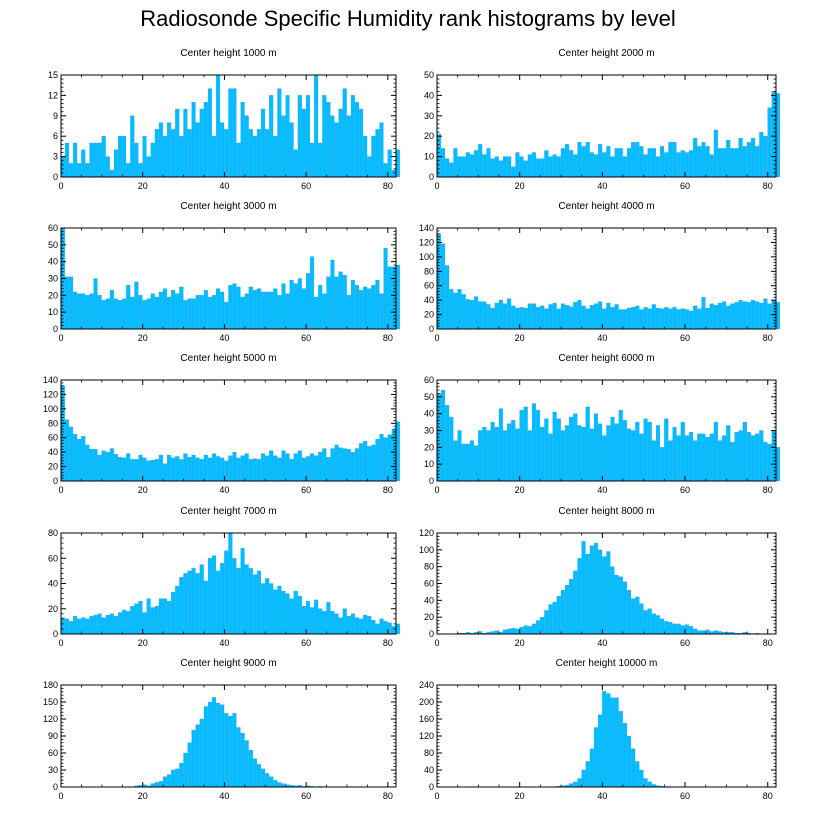  Describe the element at coordinates (228, 430) in the screenshot. I see `plot-frame` at that location.